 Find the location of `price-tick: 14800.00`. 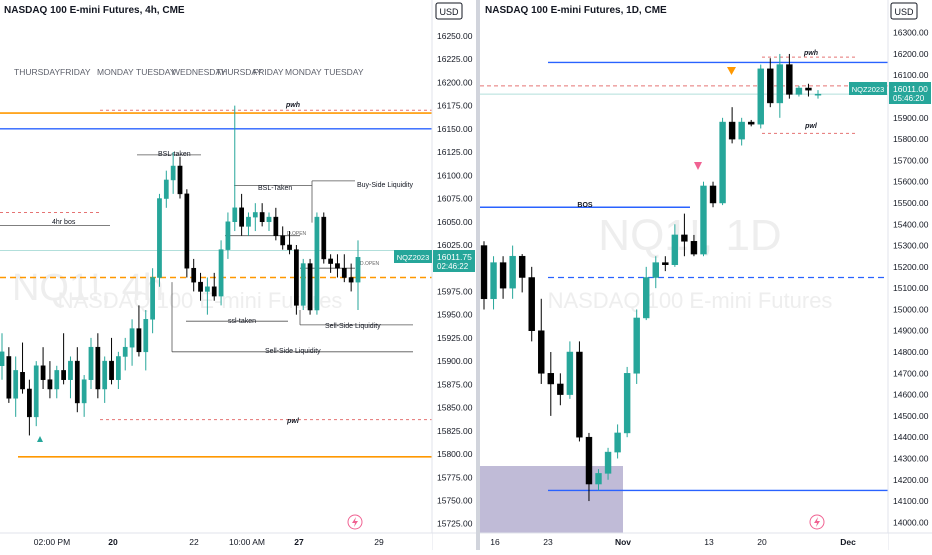

price-tick: 14800.00 is located at coordinates (911, 352).